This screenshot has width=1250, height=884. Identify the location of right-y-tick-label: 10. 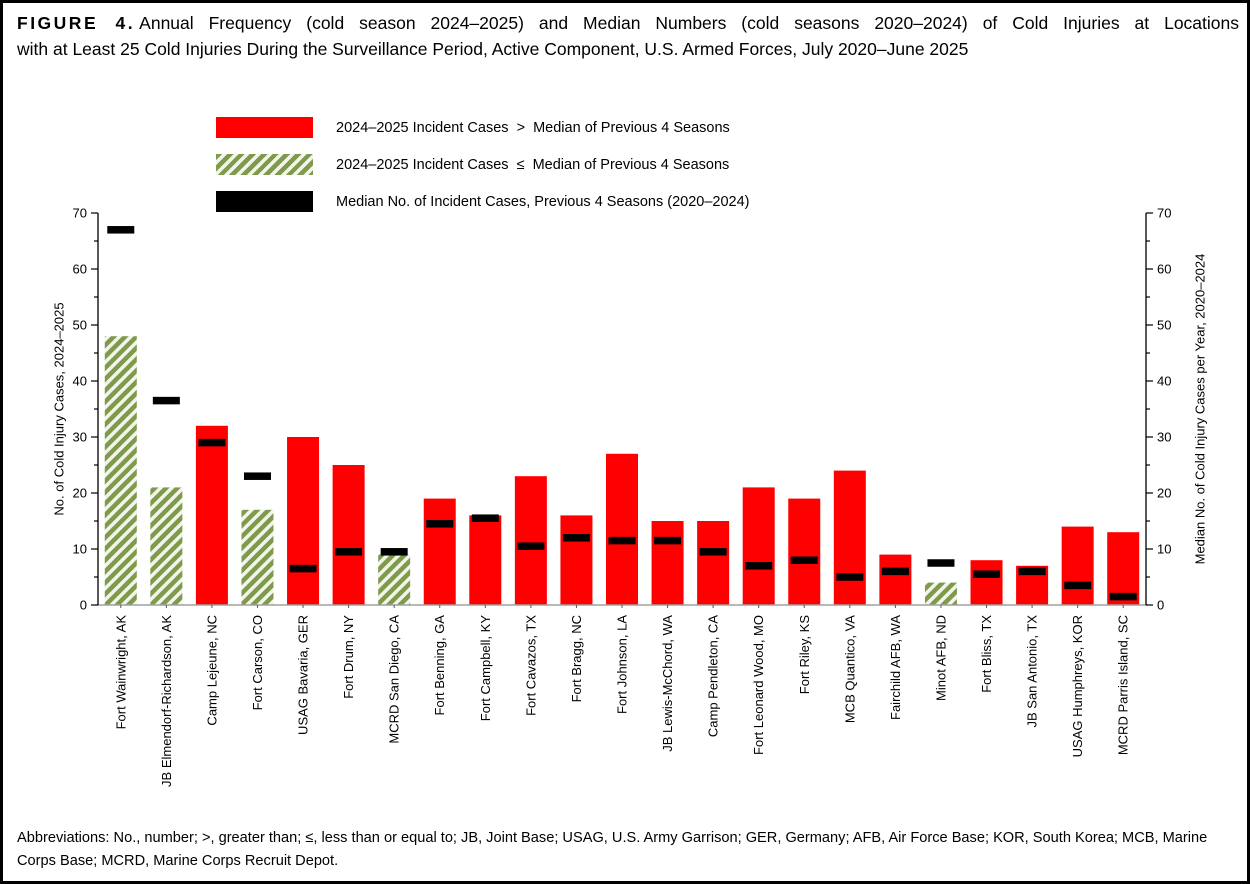
(1164, 549).